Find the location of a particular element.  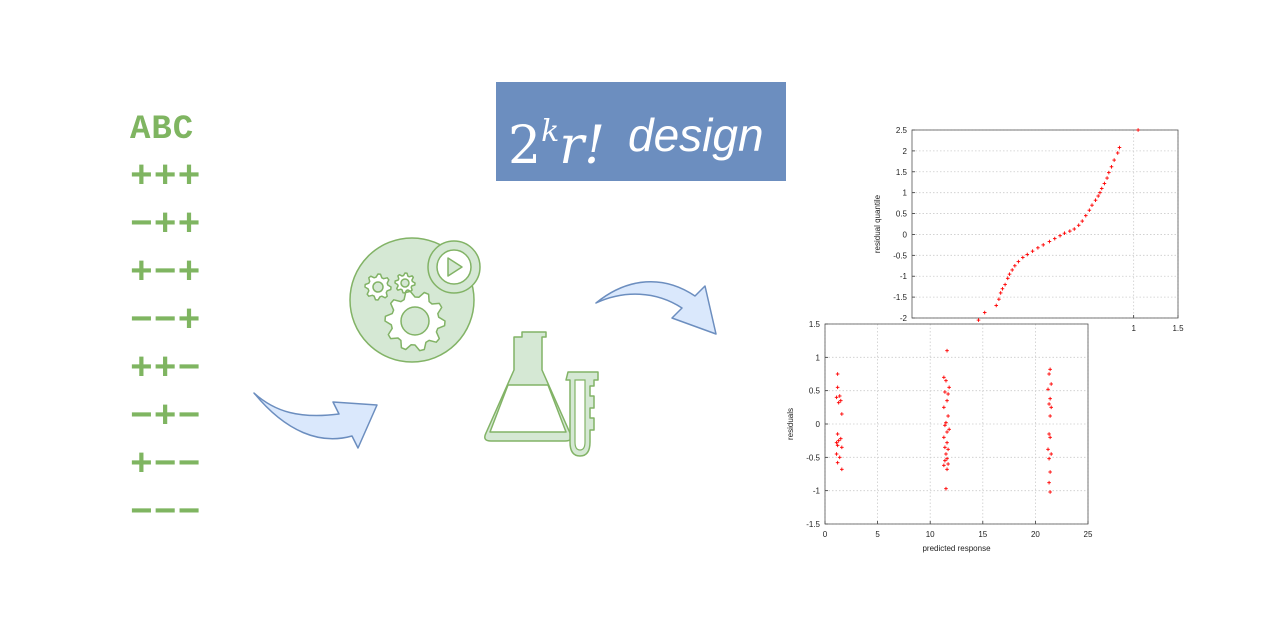

y-tick-label: -2 is located at coordinates (904, 318).